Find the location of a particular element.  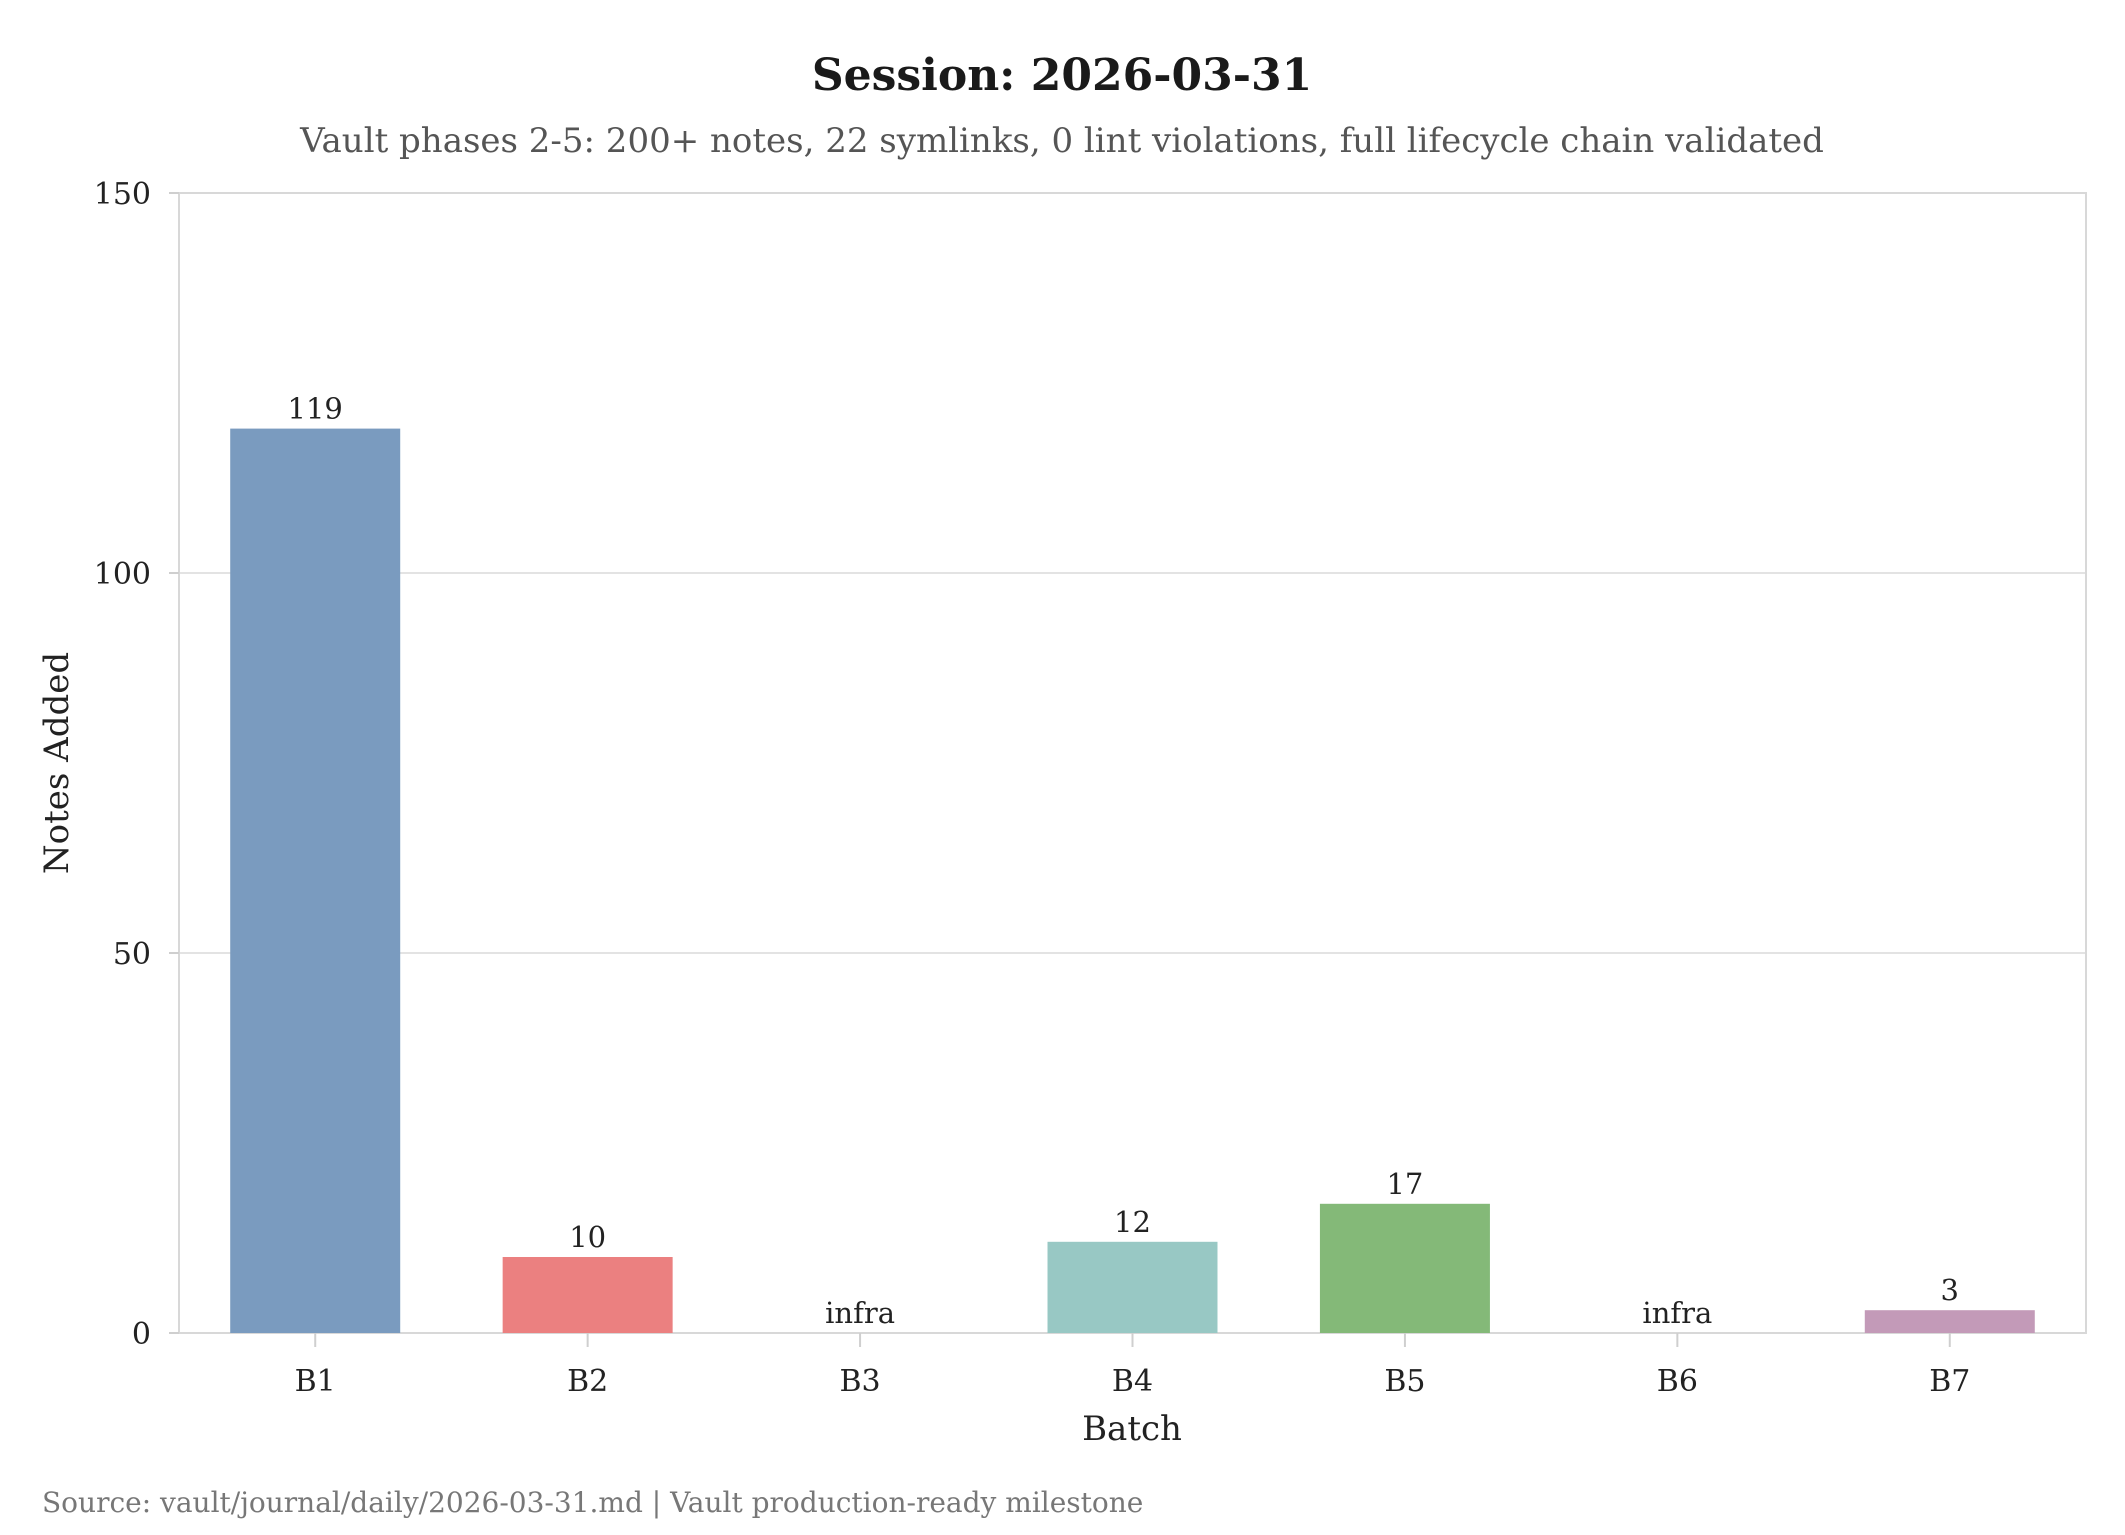

bar-B1 is located at coordinates (315, 881).